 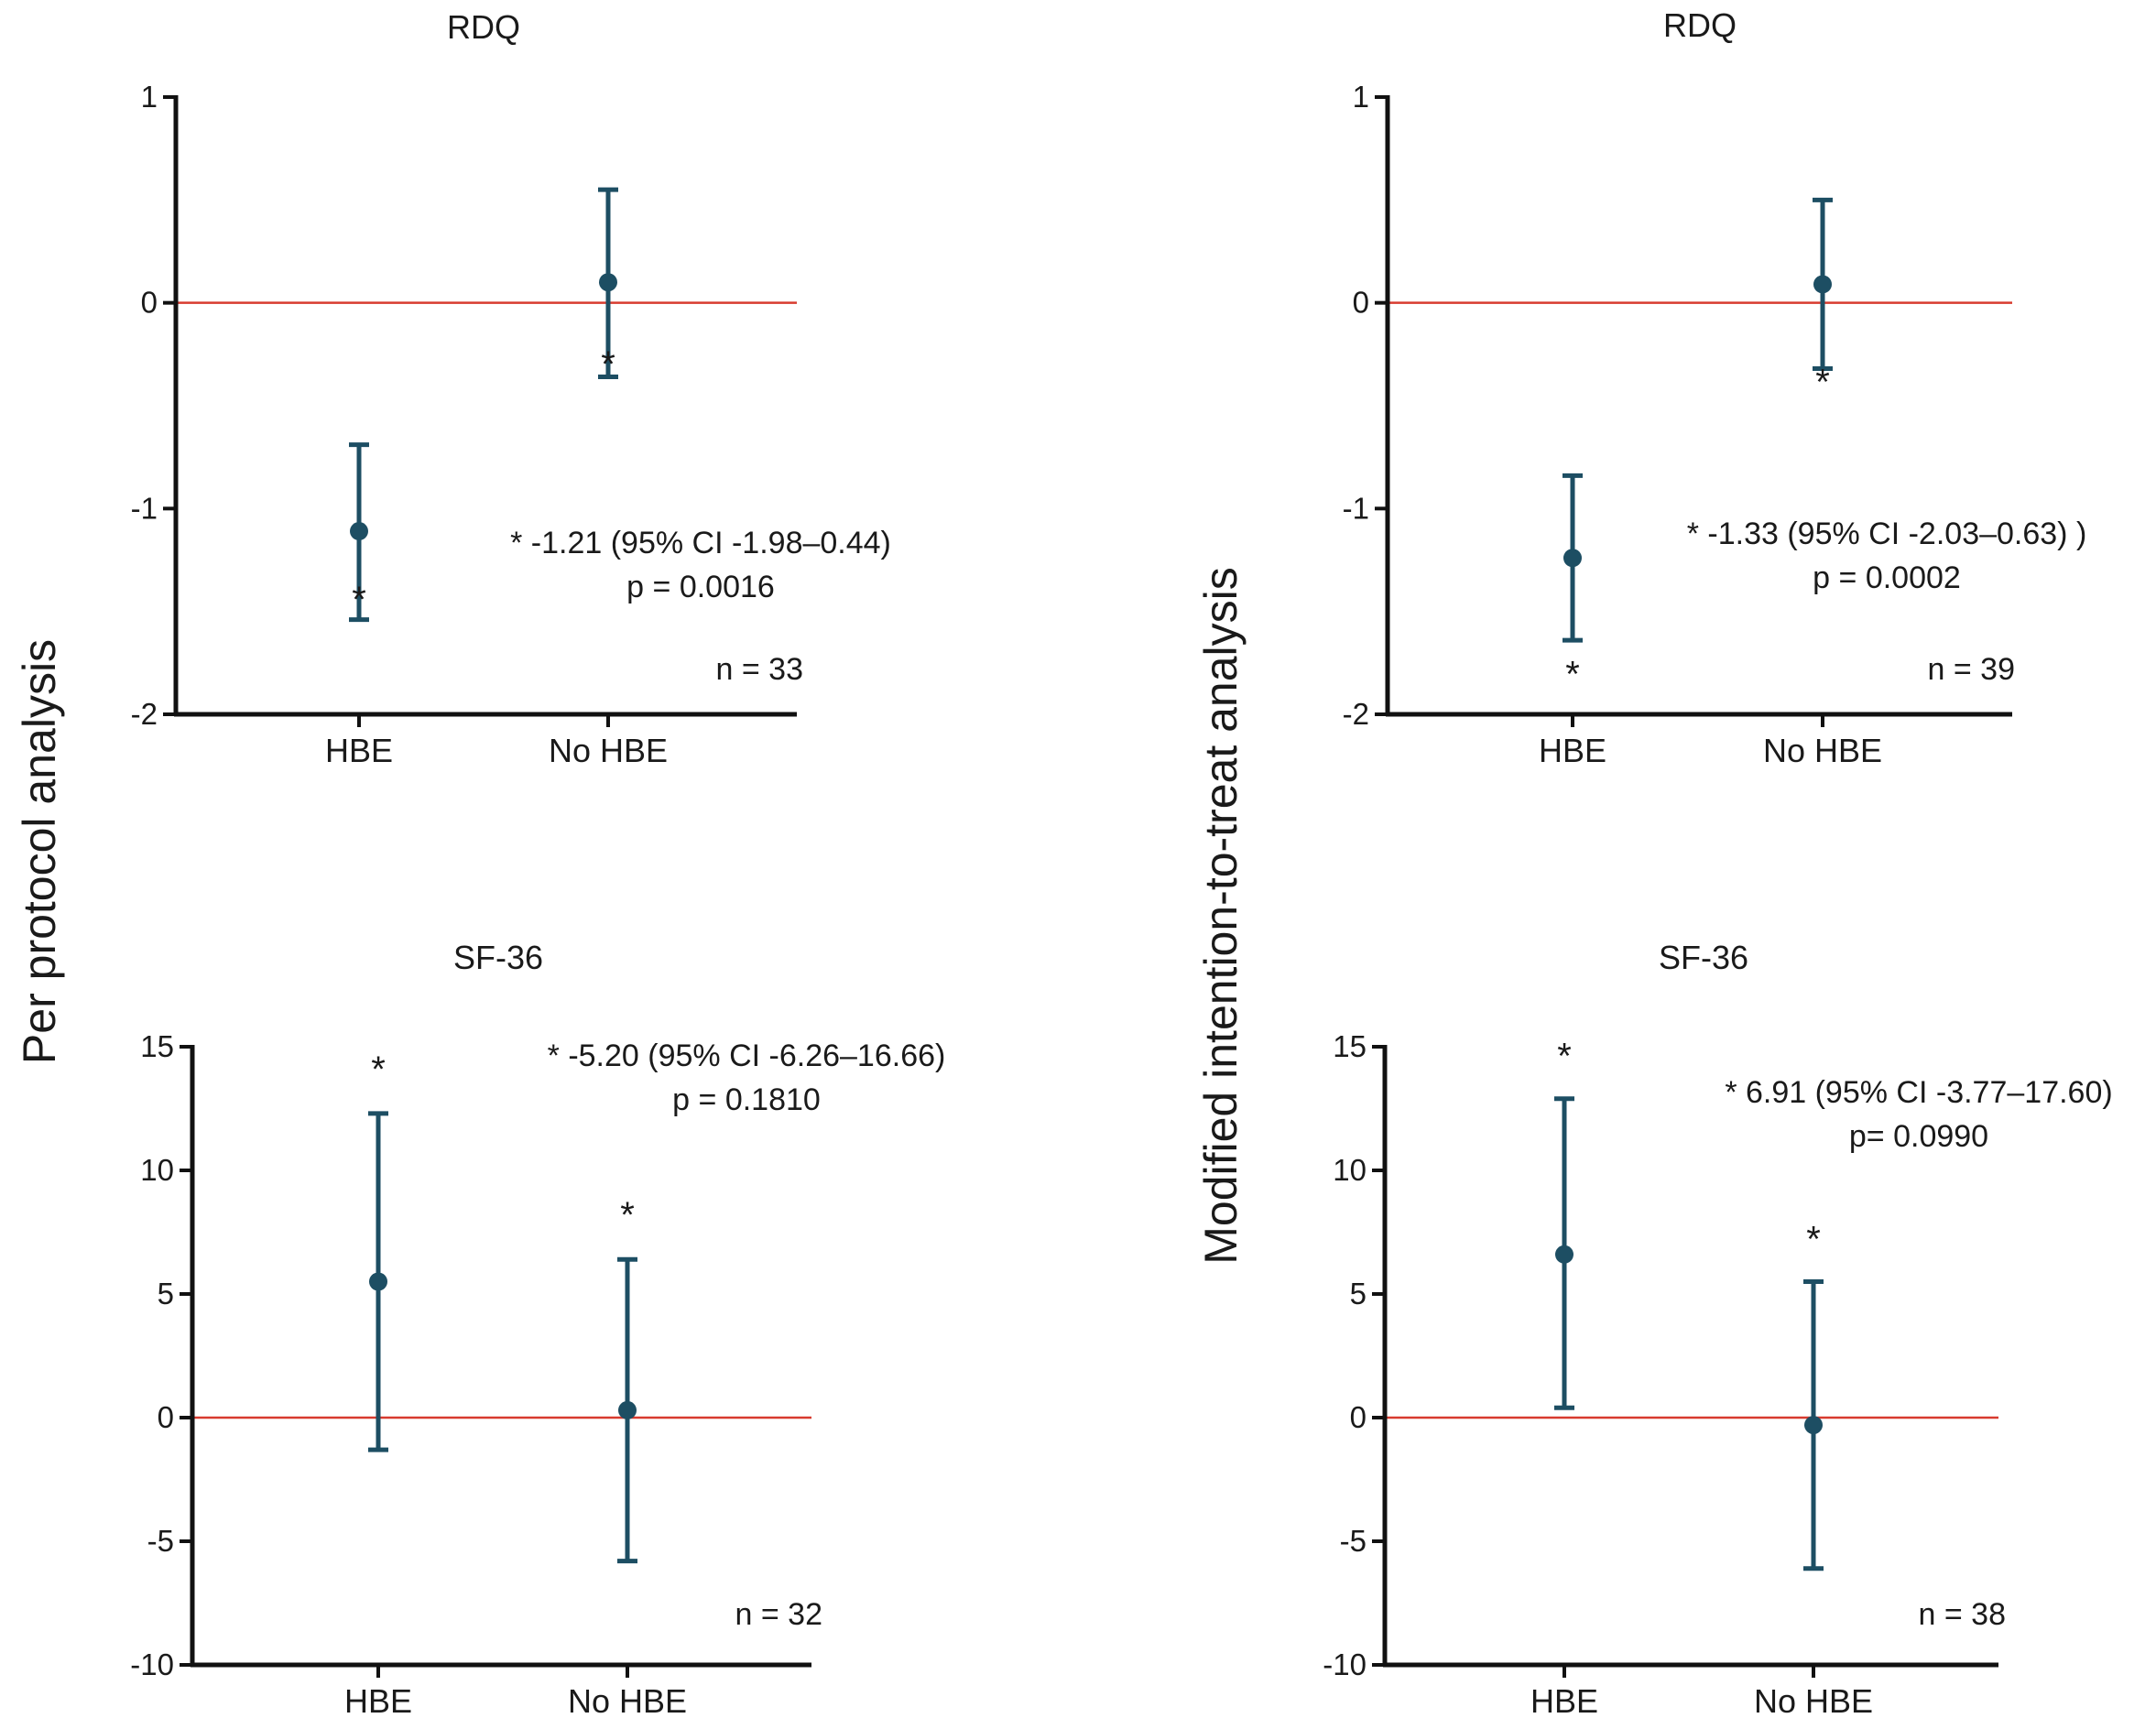 I want to click on side-label-modified-itt: Modified intention-to-treat analysis, so click(x=1221, y=916).